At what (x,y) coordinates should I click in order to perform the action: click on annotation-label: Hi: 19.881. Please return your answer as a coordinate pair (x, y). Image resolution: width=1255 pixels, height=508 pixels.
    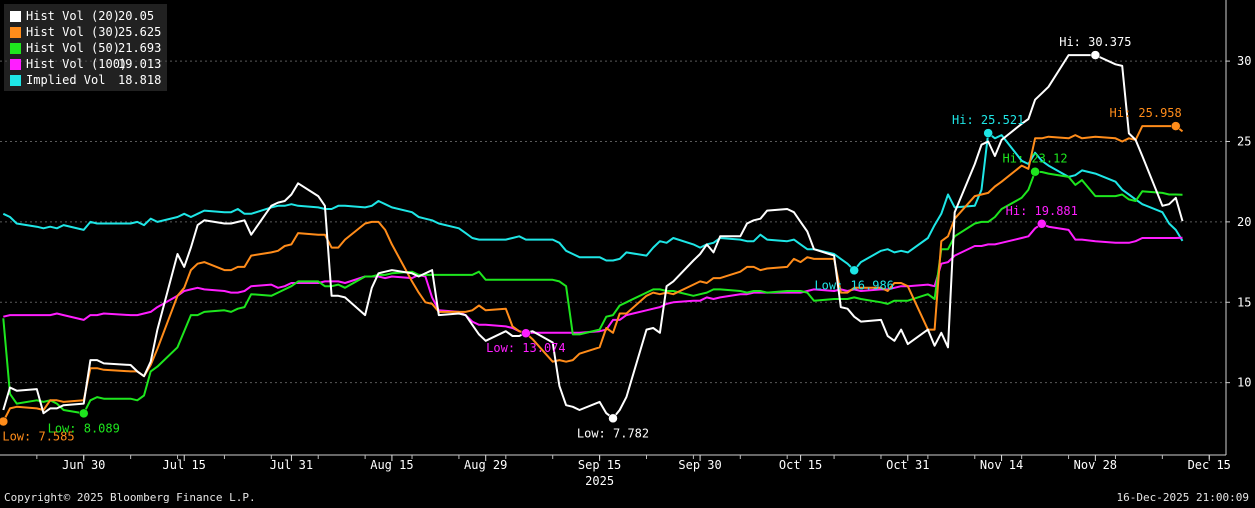
    Looking at the image, I should click on (1042, 211).